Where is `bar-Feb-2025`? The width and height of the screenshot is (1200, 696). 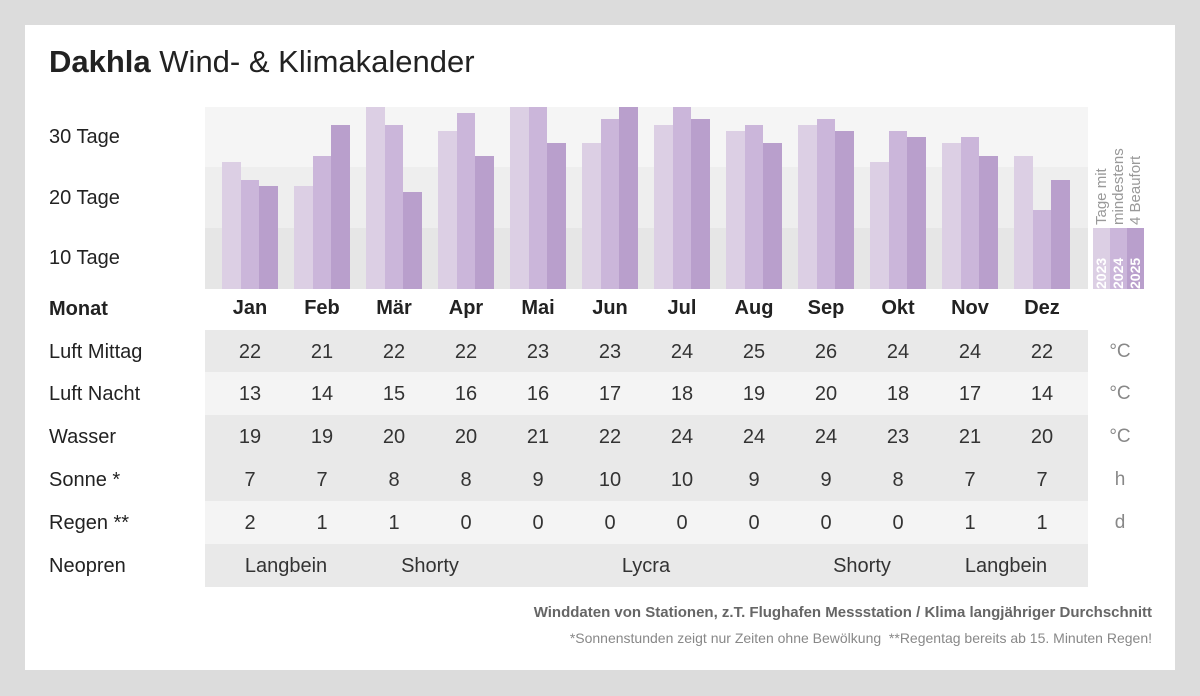 bar-Feb-2025 is located at coordinates (340, 207).